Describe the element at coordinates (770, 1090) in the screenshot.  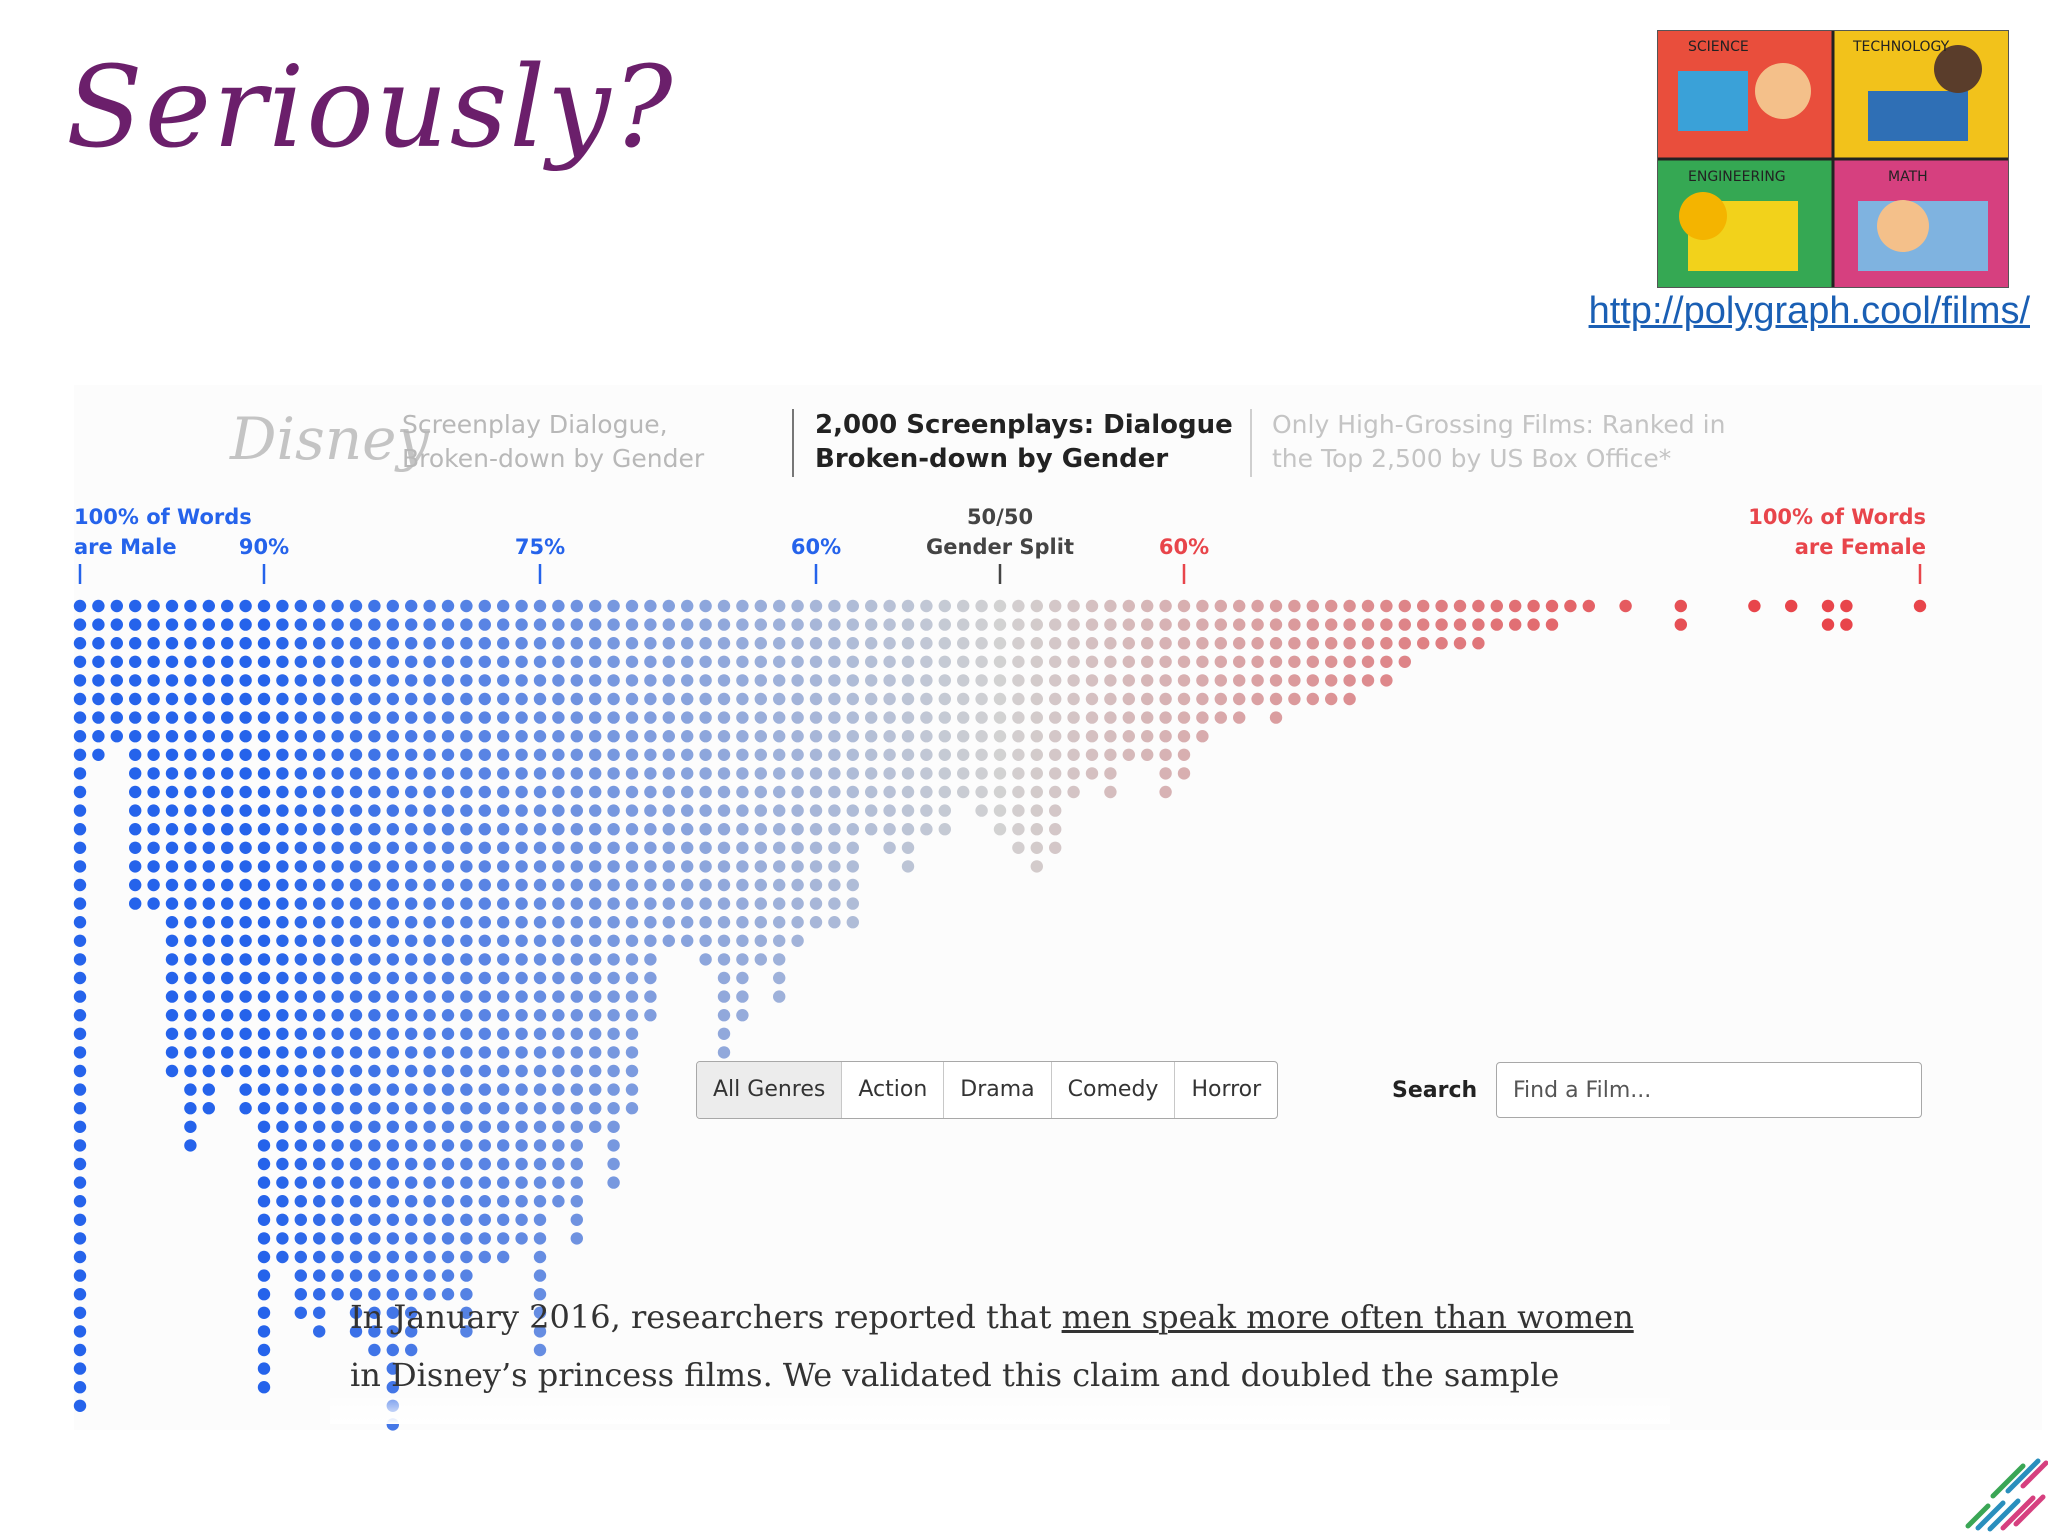
I see `genre-button-all-genres: All Genres` at that location.